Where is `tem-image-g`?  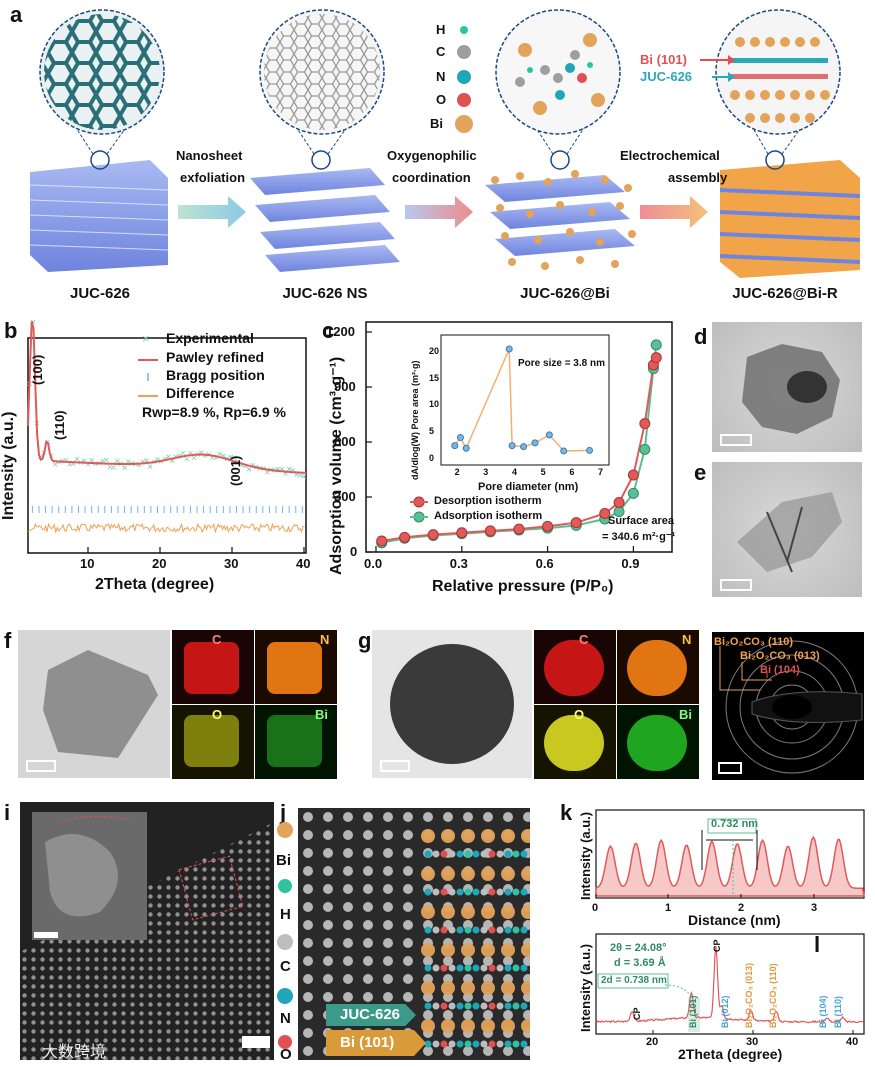
tem-image-g is located at coordinates (452, 704).